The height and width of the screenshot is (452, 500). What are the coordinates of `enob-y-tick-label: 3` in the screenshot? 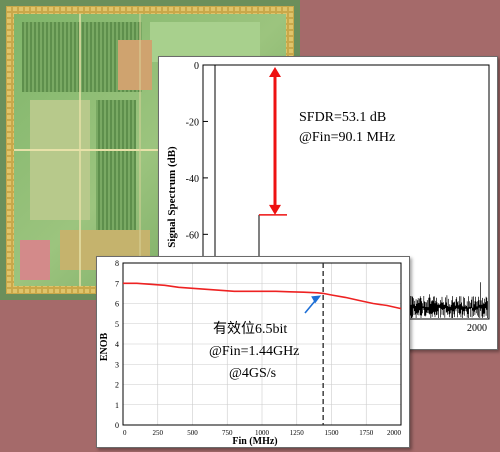 It's located at (117, 364).